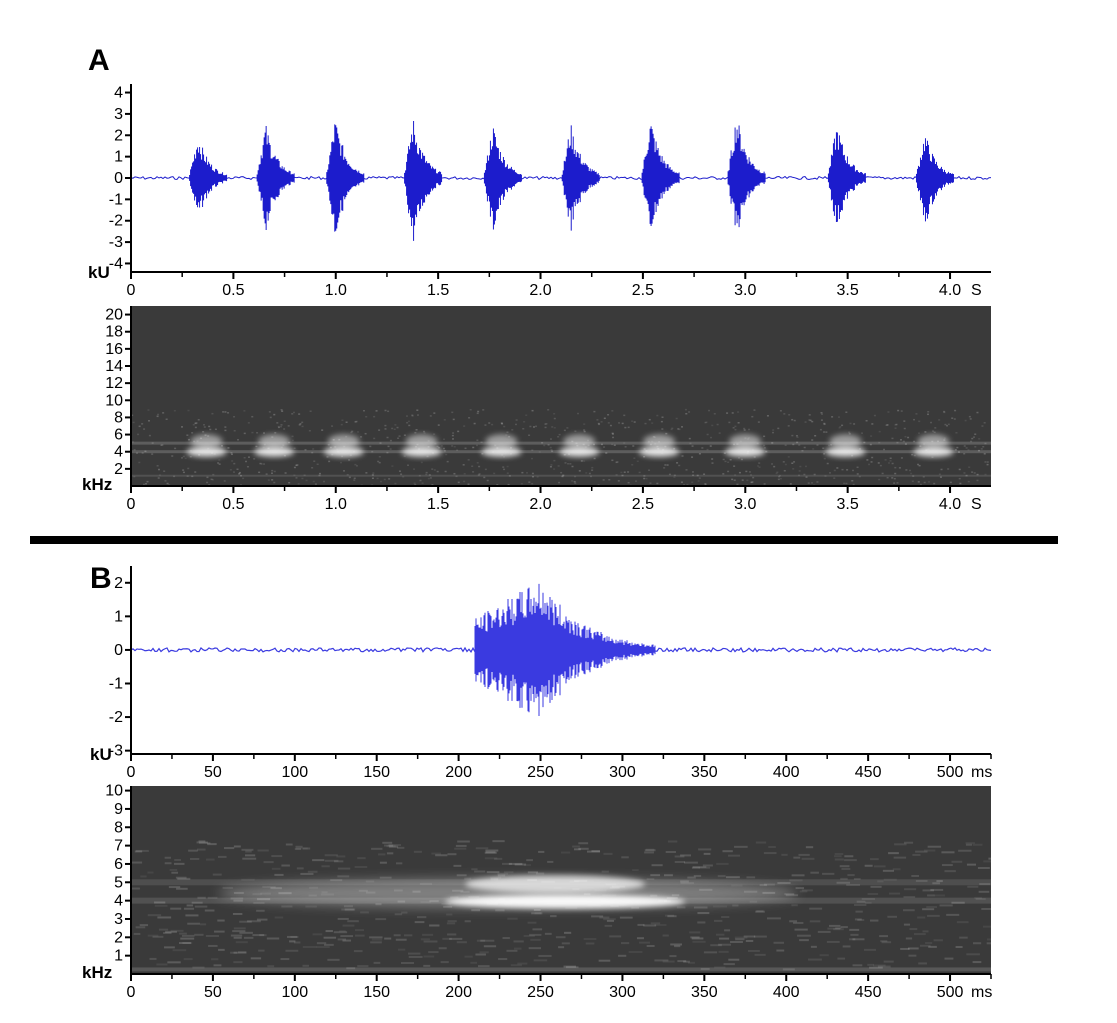 This screenshot has height=1023, width=1117. I want to click on panel-a-spectrogram-x-tick-label: 4.0, so click(950, 504).